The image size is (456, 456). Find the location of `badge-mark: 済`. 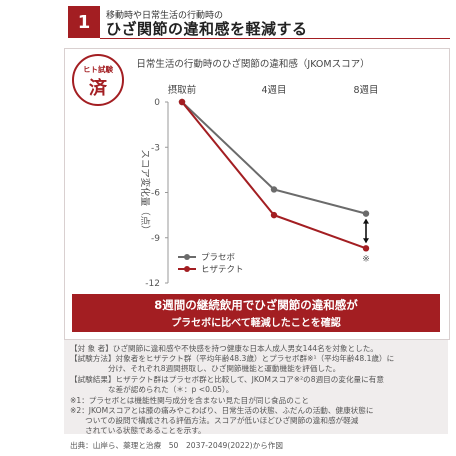

badge-mark: 済 is located at coordinates (98, 88).